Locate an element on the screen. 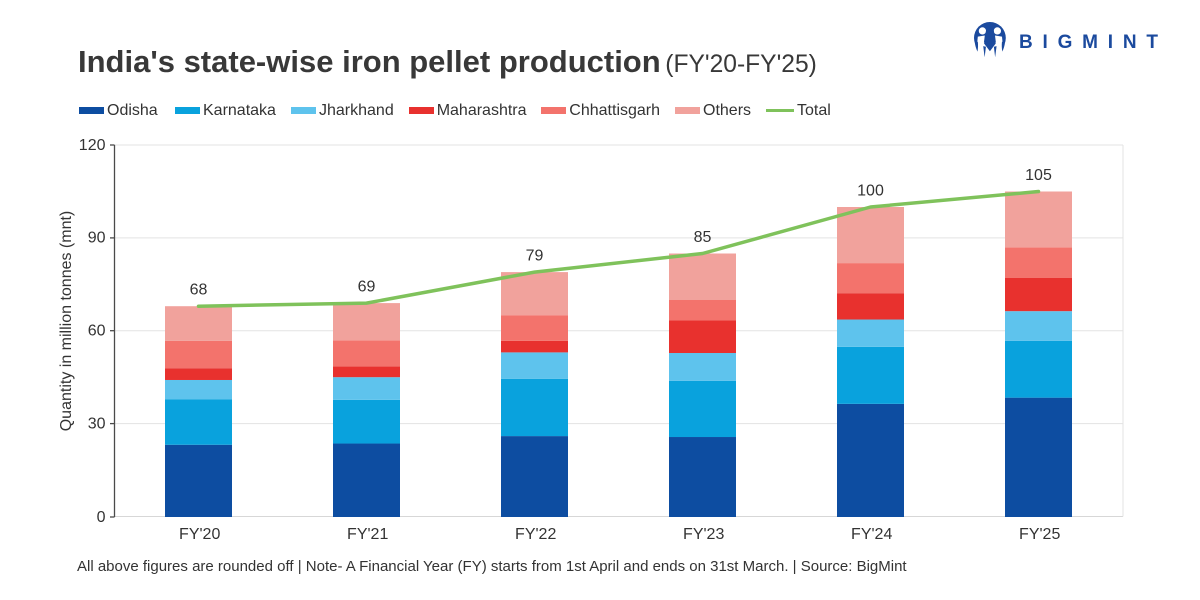 The image size is (1200, 600). svg-text:Quantity in million tonnes (mn: Quantity in million tonnes (mnt) is located at coordinates (66, 321).